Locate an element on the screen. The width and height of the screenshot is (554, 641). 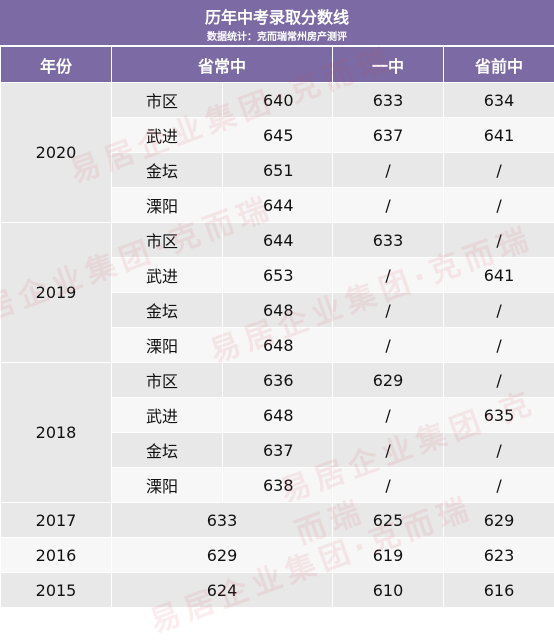
shengqian-score-cell: 623 is located at coordinates (499, 555).